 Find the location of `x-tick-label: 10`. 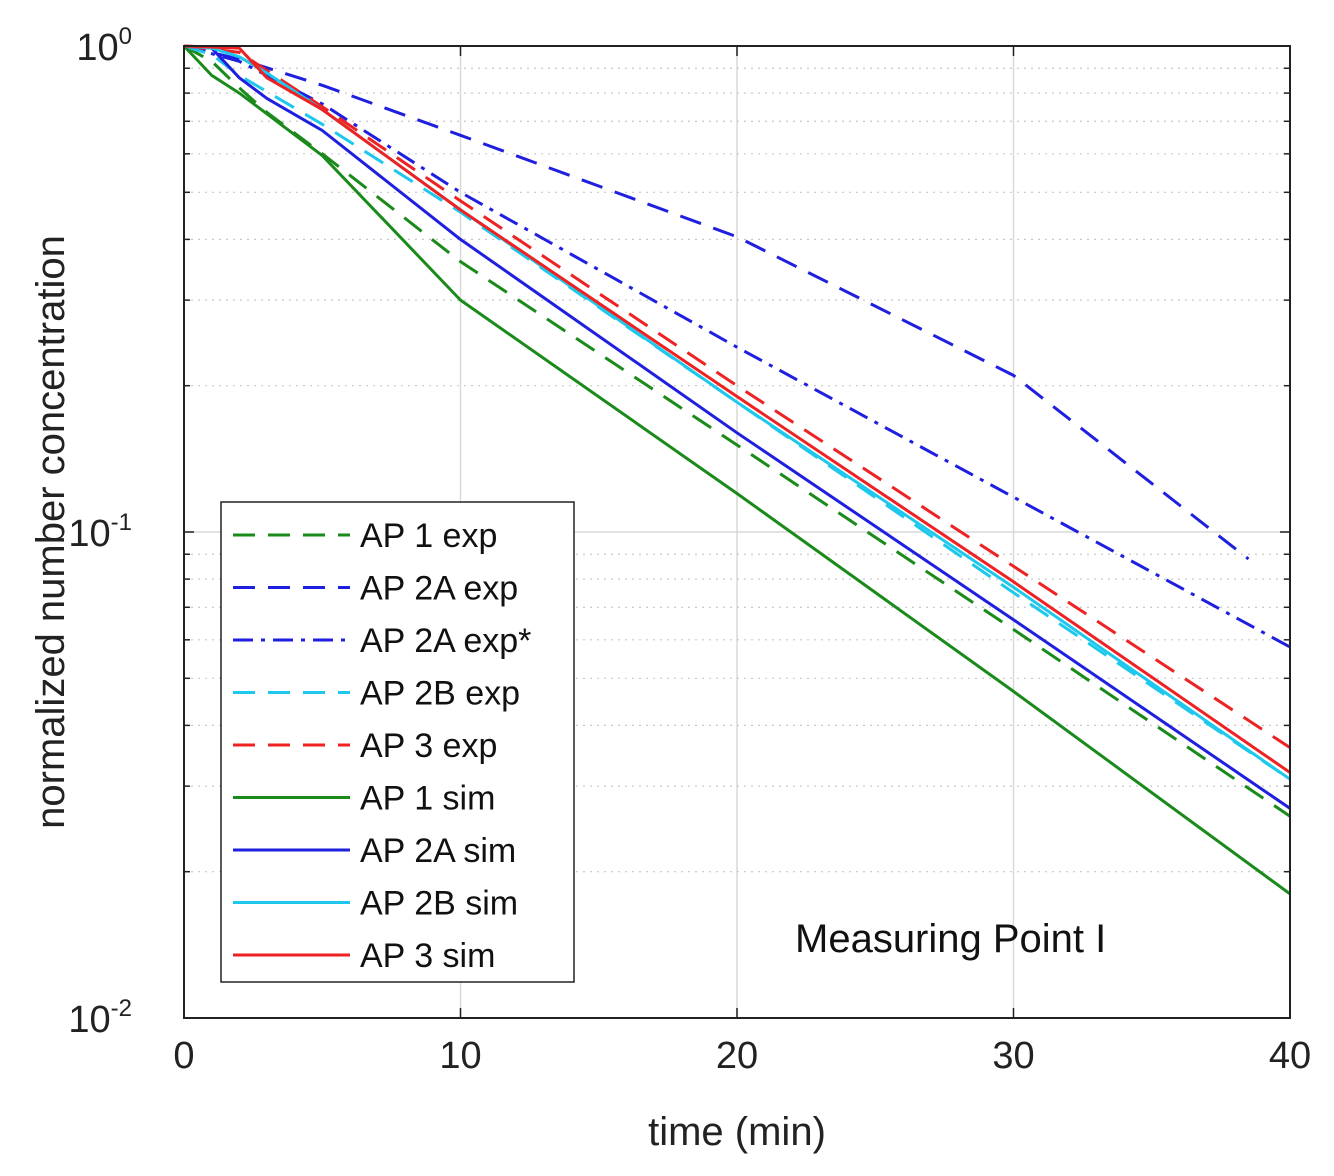

x-tick-label: 10 is located at coordinates (460, 1056).